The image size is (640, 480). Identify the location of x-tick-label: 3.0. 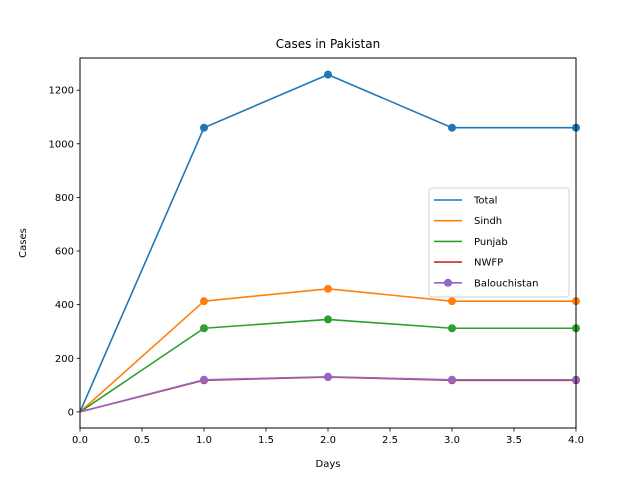
(452, 440).